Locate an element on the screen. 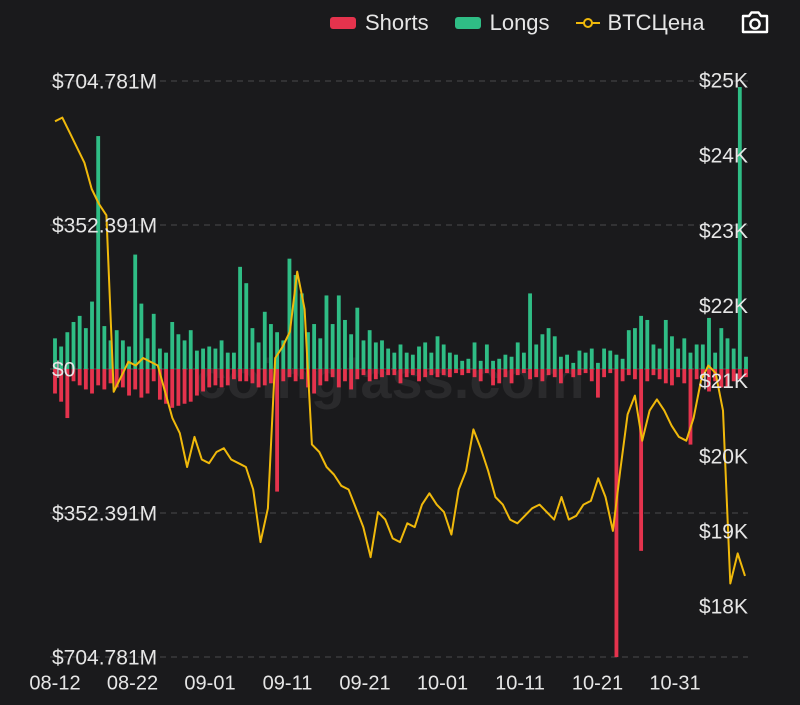 This screenshot has height=705, width=800. legend-price-label: BTCЦена is located at coordinates (656, 22).